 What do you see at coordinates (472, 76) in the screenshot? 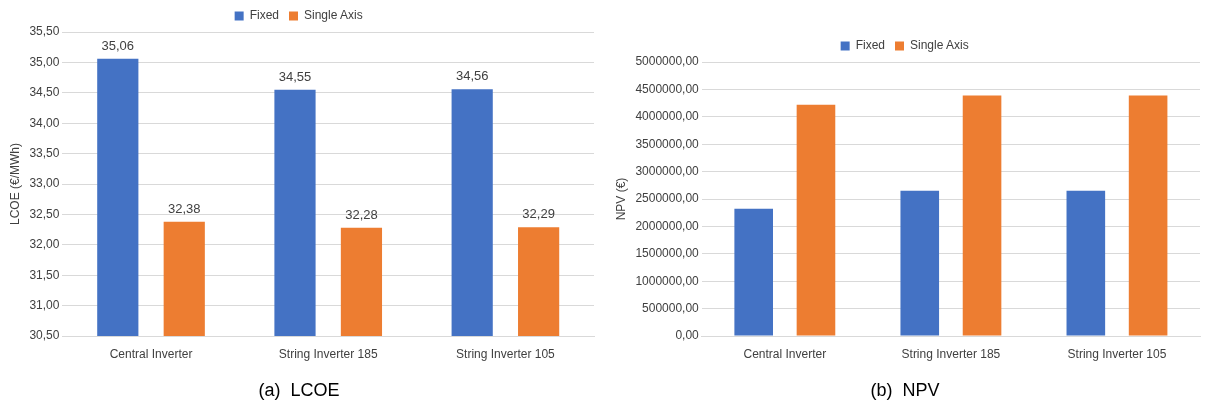
I see `data-label: 34,56` at bounding box center [472, 76].